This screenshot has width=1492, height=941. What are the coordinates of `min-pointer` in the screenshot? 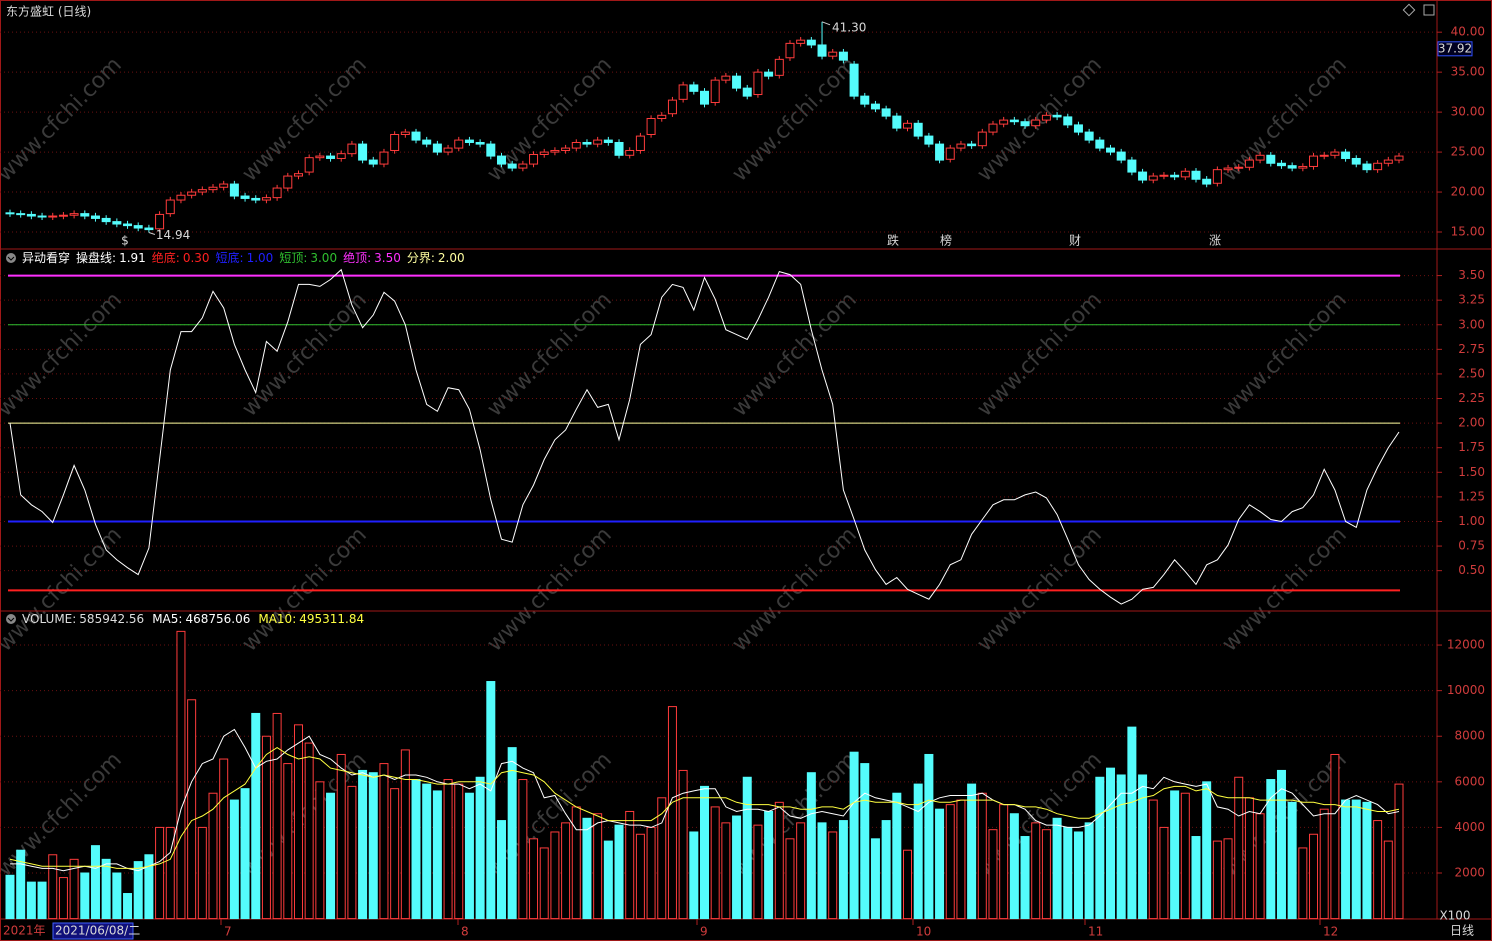 It's located at (152, 233).